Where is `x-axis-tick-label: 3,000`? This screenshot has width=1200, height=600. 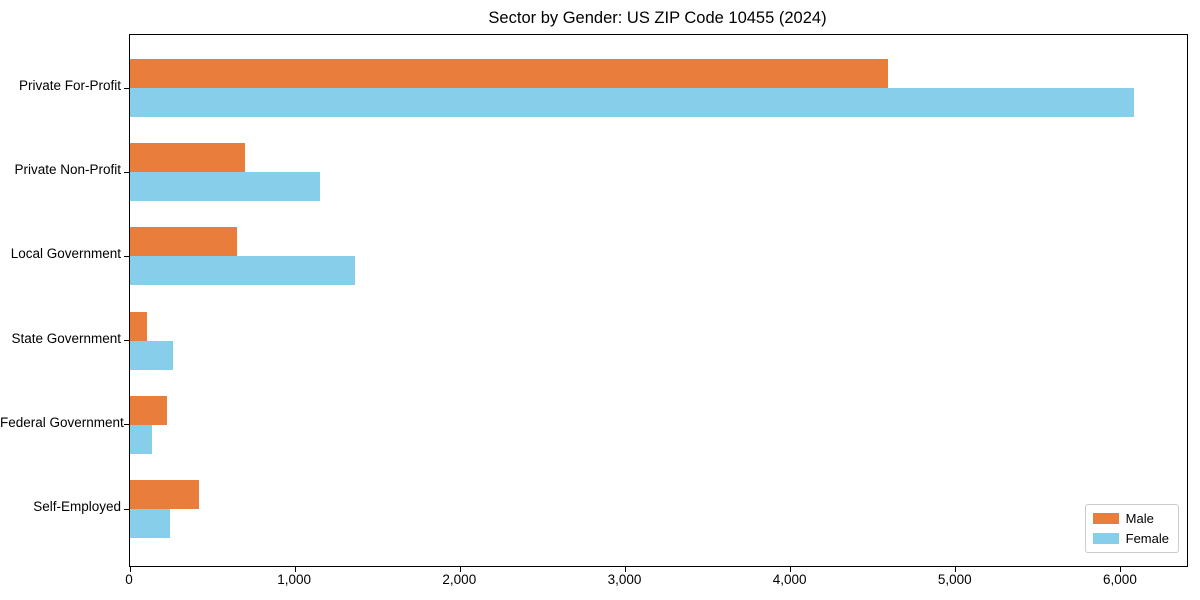 x-axis-tick-label: 3,000 is located at coordinates (624, 579).